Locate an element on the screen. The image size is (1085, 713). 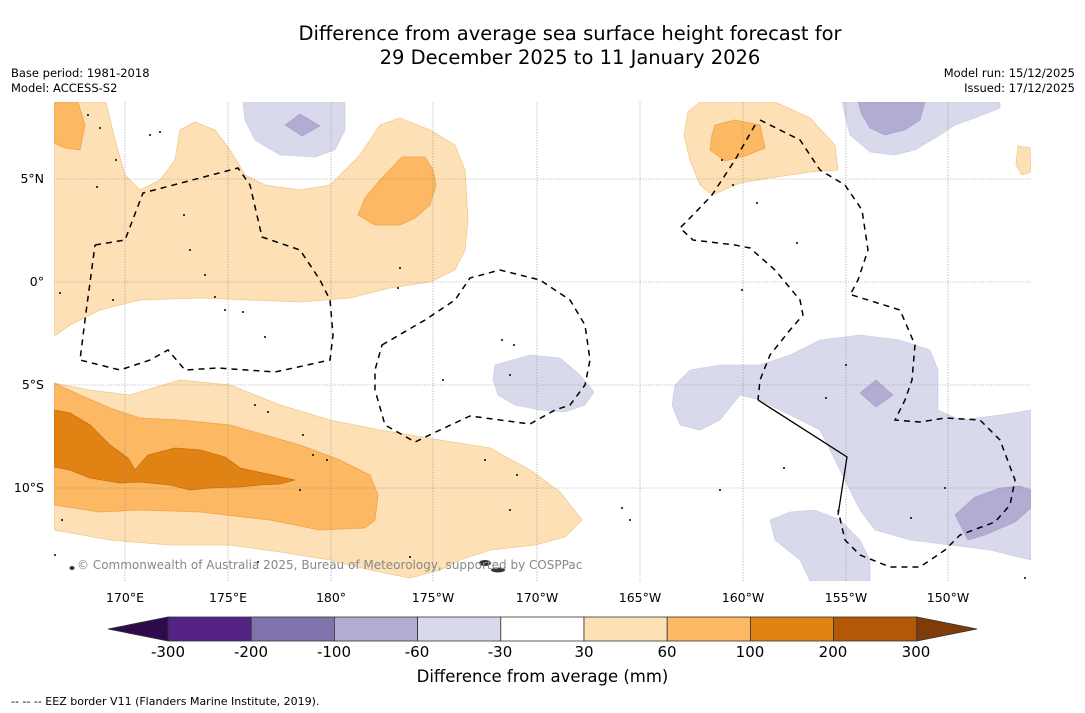
colorbar-swatch--200_-100 is located at coordinates (292, 629).